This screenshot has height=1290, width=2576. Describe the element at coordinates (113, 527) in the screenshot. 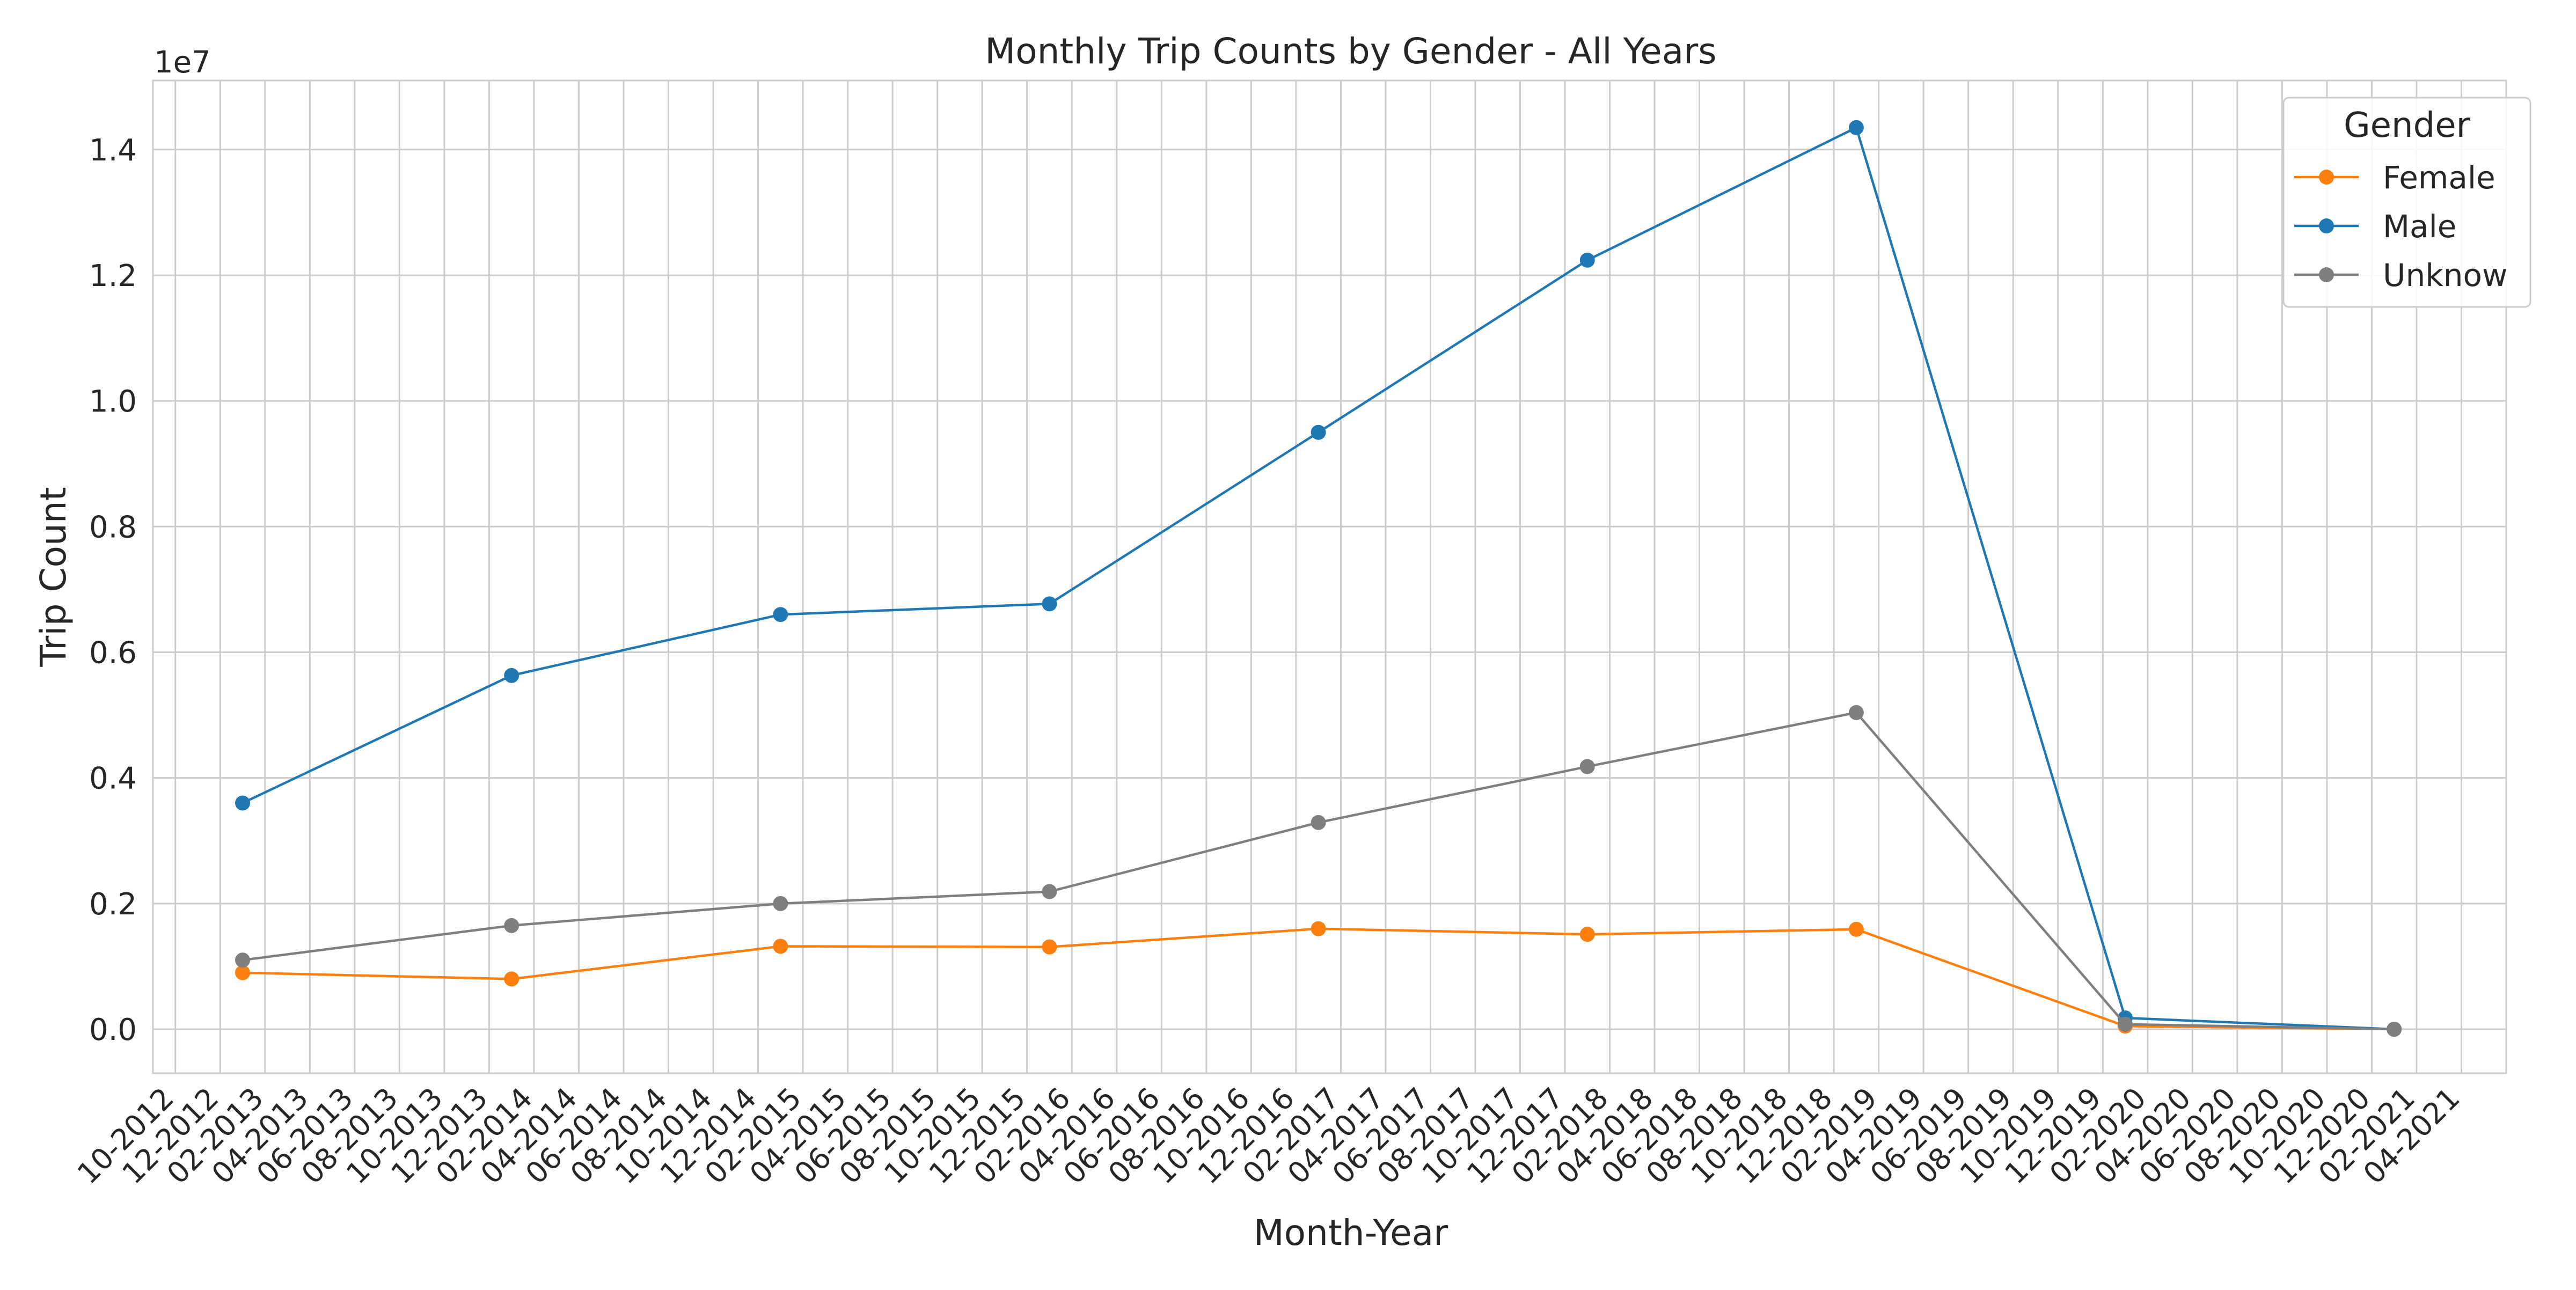

I see `y-tick-label: 0.8` at that location.